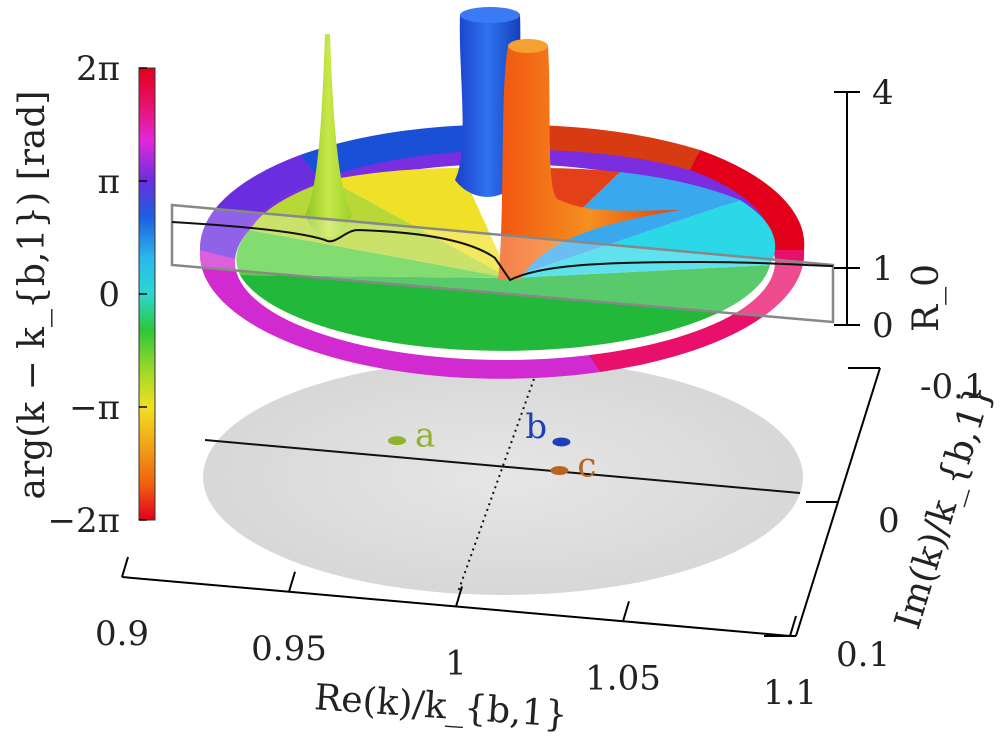 The image size is (1000, 752). What do you see at coordinates (328, 136) in the screenshot?
I see `green-spike` at bounding box center [328, 136].